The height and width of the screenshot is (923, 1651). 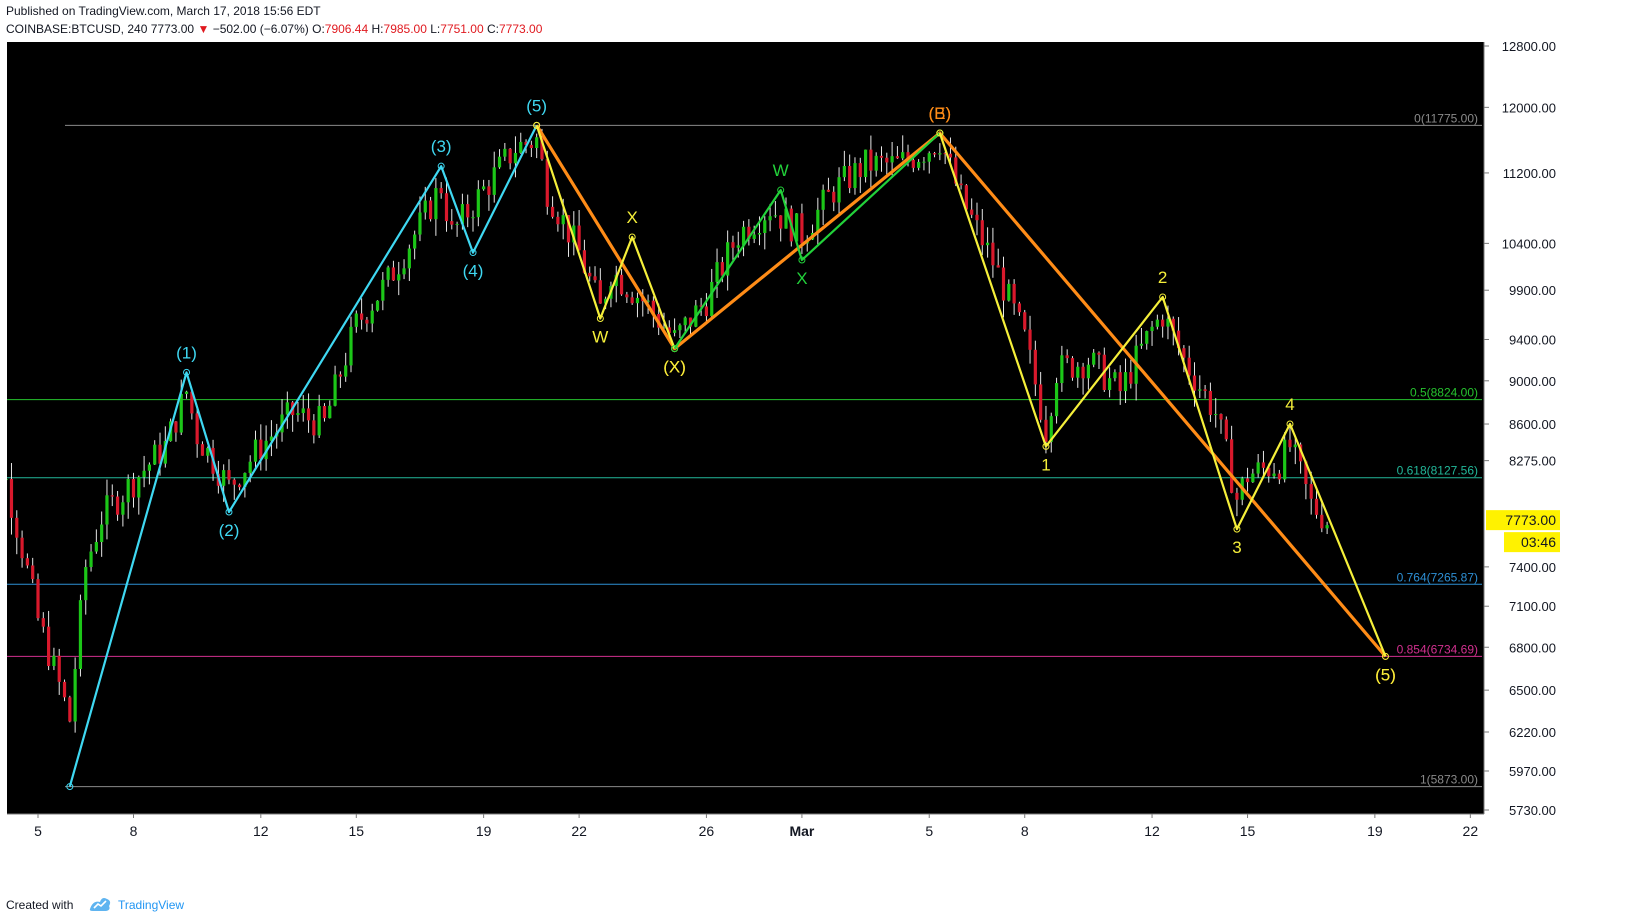 What do you see at coordinates (786, 850) in the screenshot?
I see `time-scale-background` at bounding box center [786, 850].